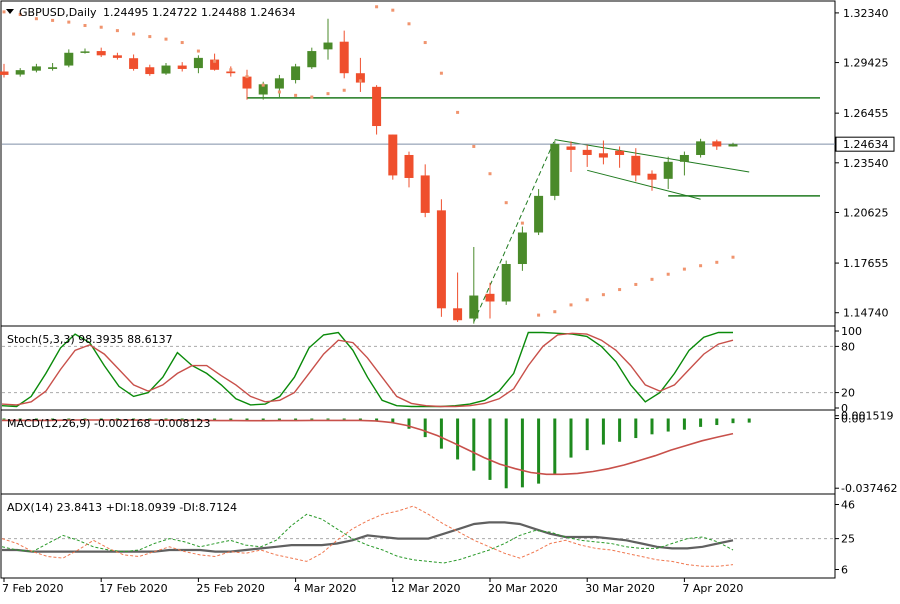 This screenshot has height=604, width=900. I want to click on time-axis-label: 25 Feb 2020, so click(230, 588).